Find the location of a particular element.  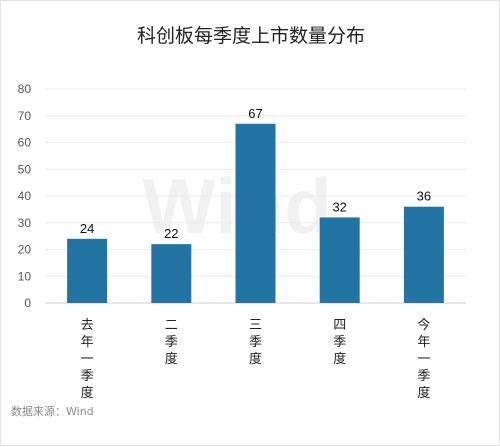

bar-value-label: 24 is located at coordinates (87, 228).